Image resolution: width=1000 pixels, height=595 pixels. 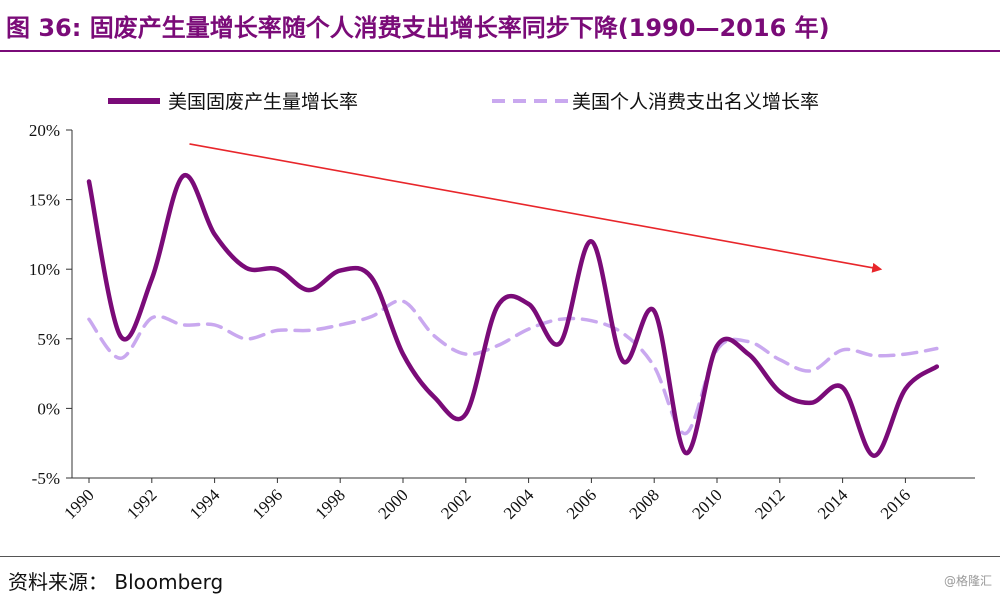 I want to click on y-tick-label: 5%, so click(x=48, y=339).